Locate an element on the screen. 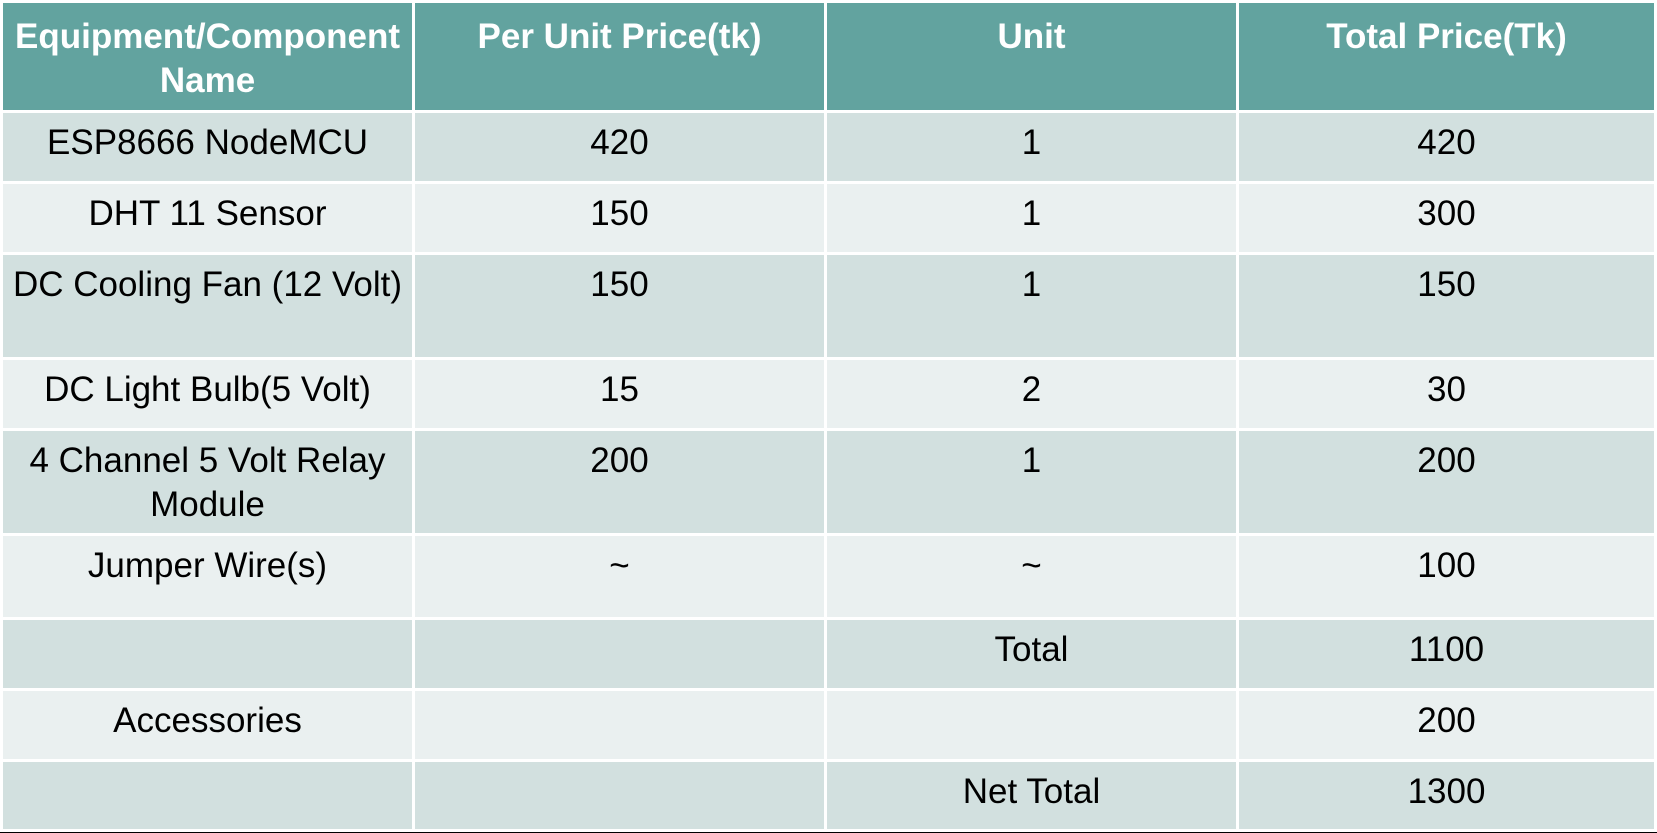 This screenshot has height=833, width=1657. total-row: Total 1100 is located at coordinates (828, 654).